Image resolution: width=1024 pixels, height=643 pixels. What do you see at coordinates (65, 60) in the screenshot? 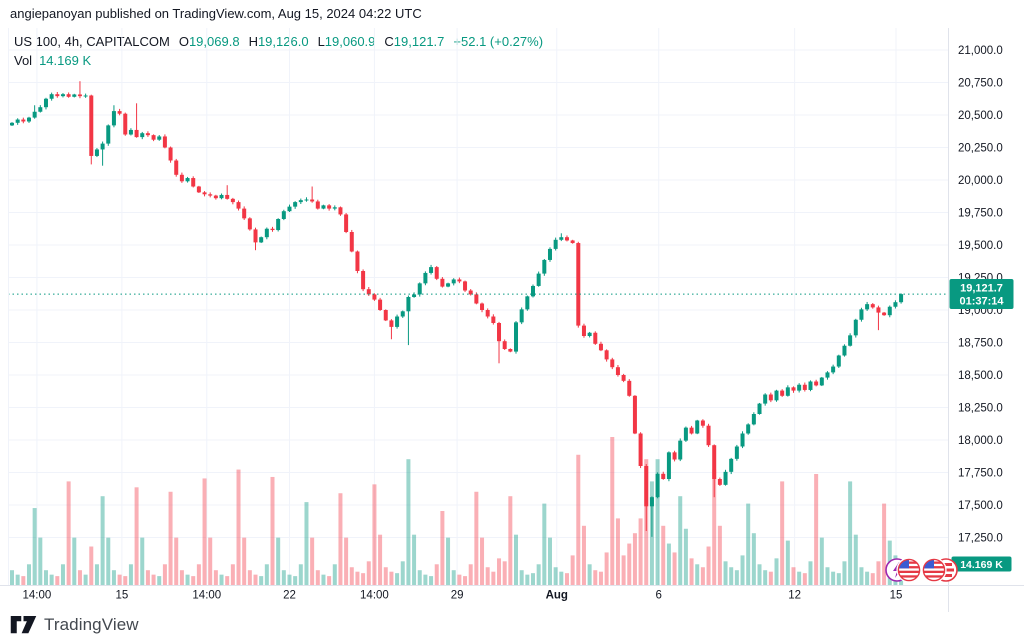
I see `volume-value: 14.169 K` at bounding box center [65, 60].